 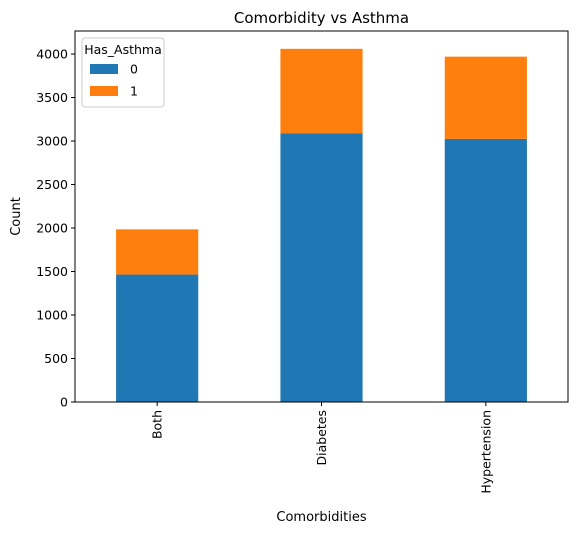 What do you see at coordinates (321, 517) in the screenshot?
I see `x-axis-label: Comorbidities` at bounding box center [321, 517].